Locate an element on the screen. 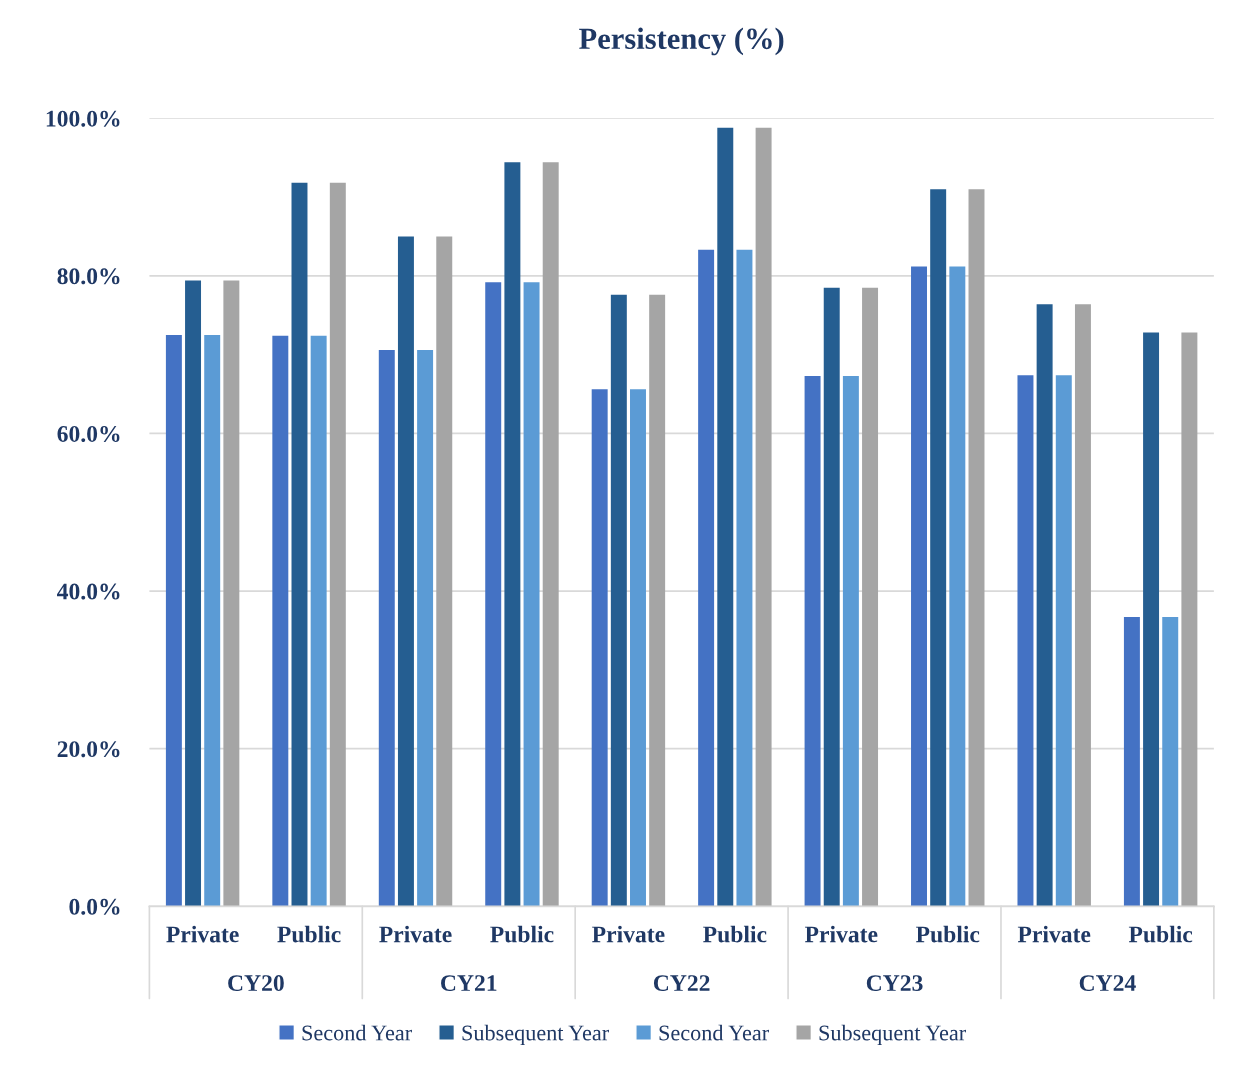 Image resolution: width=1245 pixels, height=1065 pixels. y-tick-label: 100.0% is located at coordinates (83, 118).